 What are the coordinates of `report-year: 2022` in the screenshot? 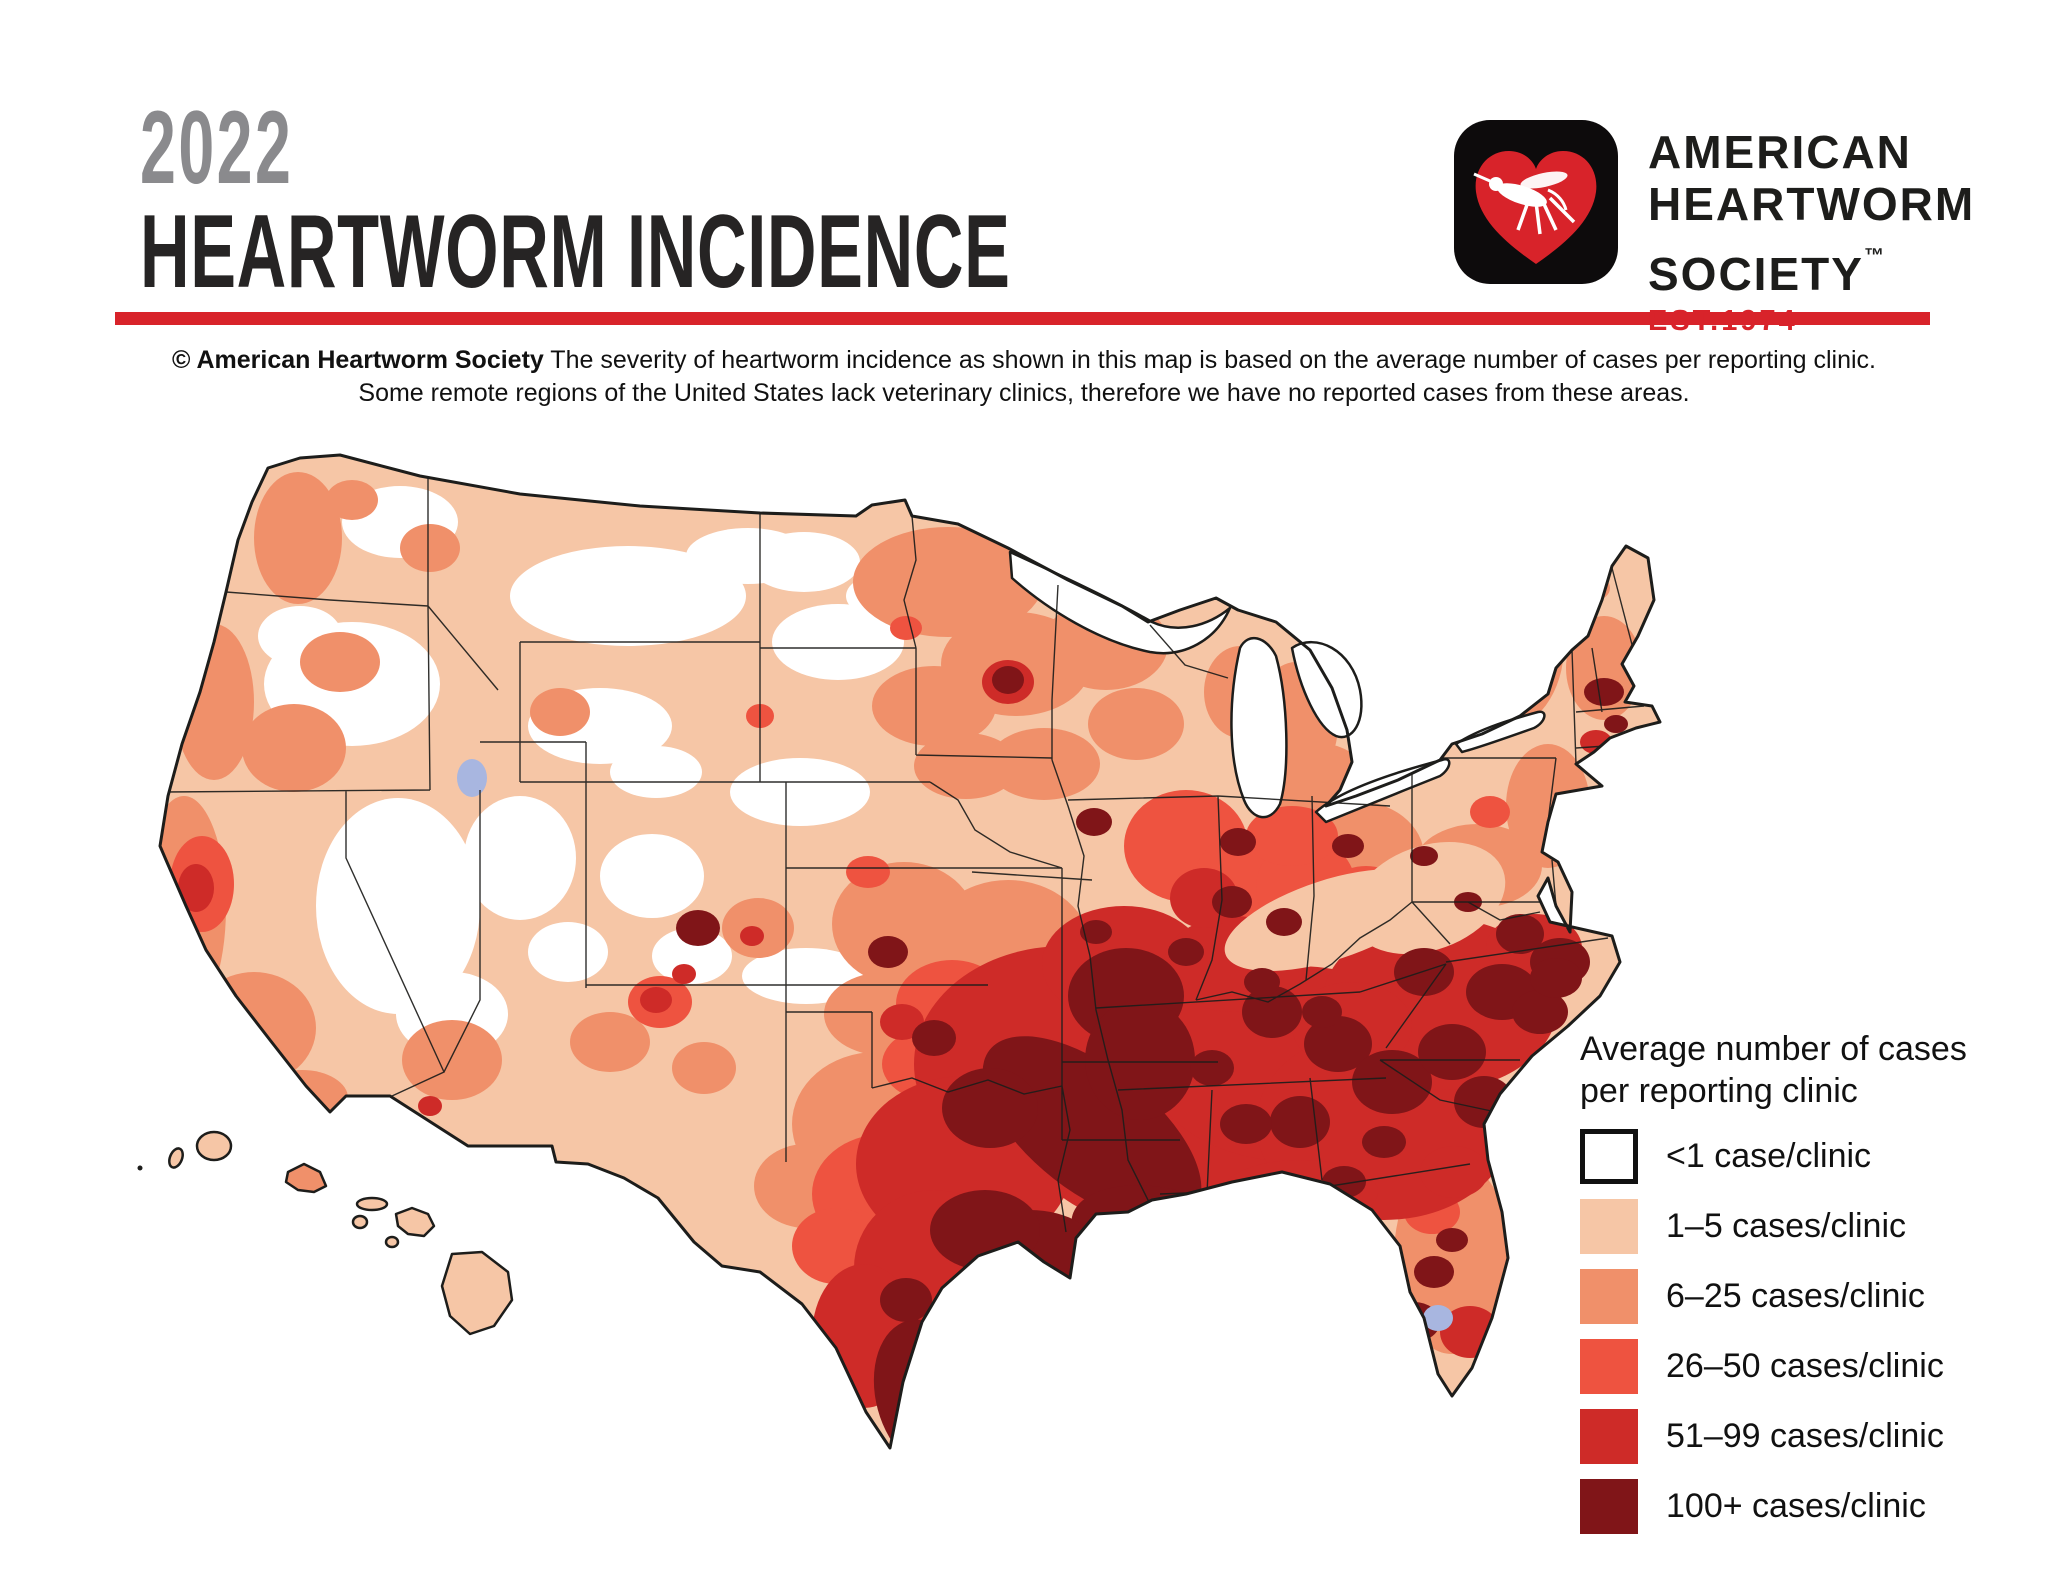 It's located at (217, 148).